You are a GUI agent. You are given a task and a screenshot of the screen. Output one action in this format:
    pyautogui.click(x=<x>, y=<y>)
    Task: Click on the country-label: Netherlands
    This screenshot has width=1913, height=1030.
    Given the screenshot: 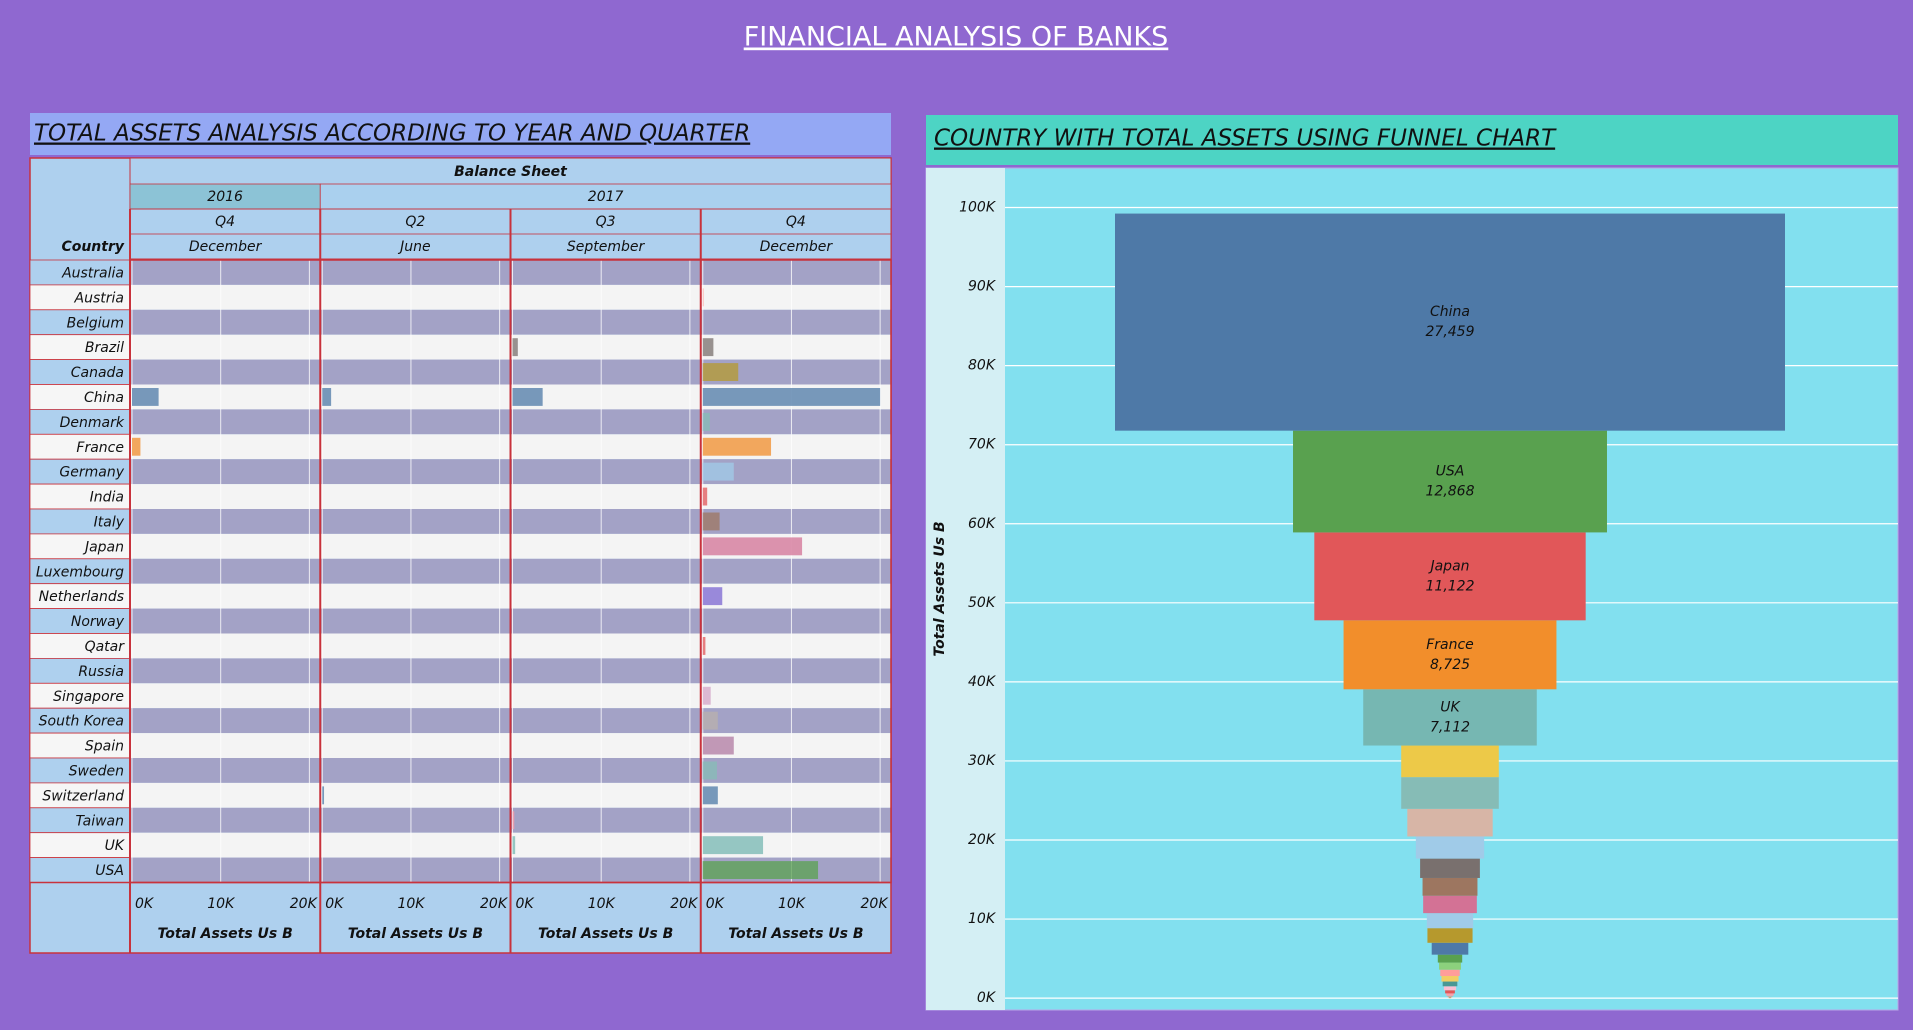 What is the action you would take?
    pyautogui.click(x=81, y=597)
    